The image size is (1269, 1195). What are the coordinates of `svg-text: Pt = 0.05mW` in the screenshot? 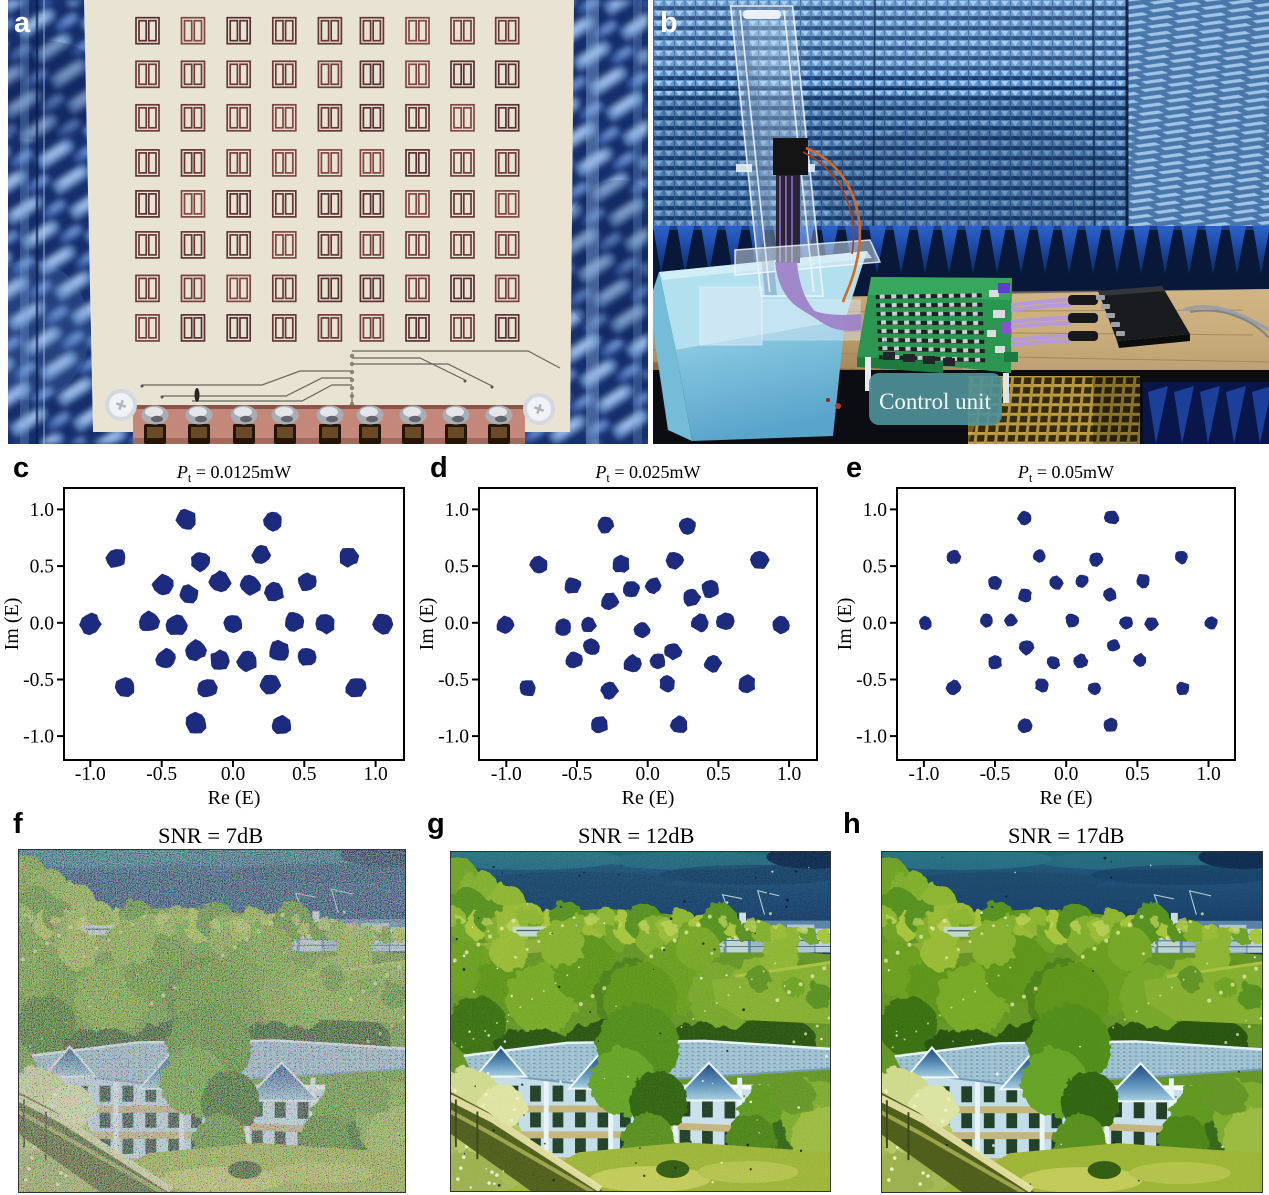 It's located at (1065, 473).